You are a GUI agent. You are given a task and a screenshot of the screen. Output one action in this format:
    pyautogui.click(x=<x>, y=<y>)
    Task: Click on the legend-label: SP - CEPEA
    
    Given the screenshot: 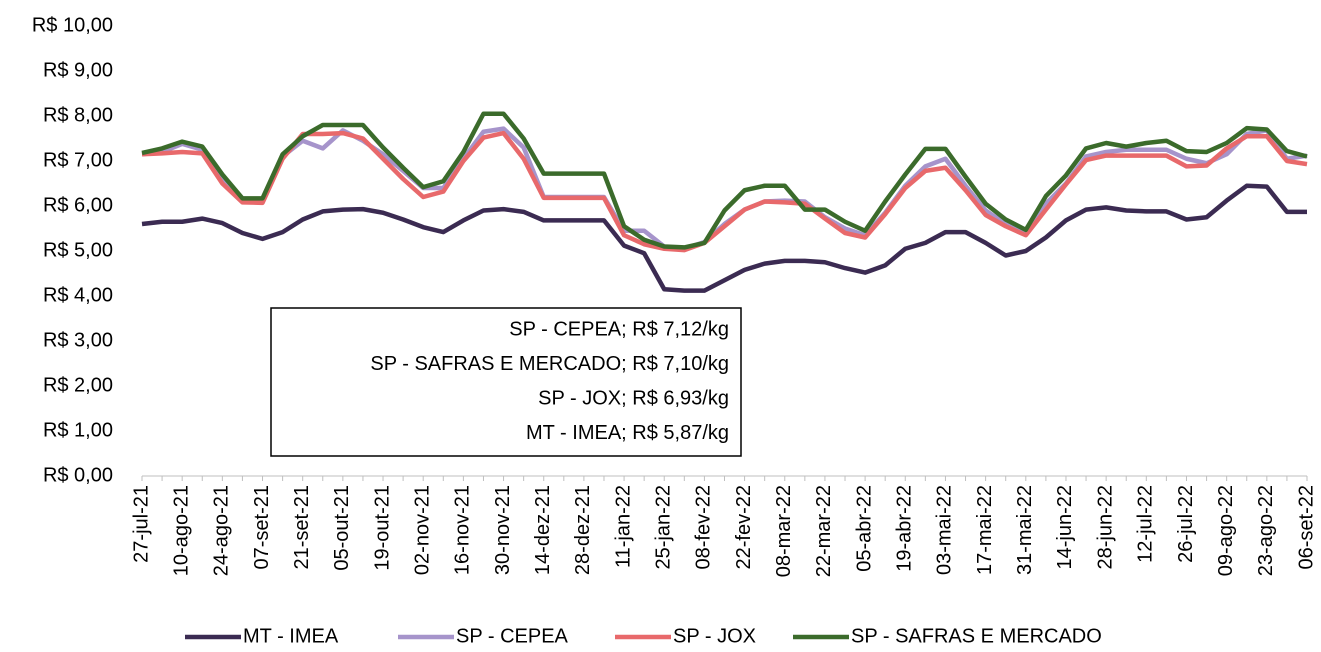 What is the action you would take?
    pyautogui.click(x=512, y=636)
    